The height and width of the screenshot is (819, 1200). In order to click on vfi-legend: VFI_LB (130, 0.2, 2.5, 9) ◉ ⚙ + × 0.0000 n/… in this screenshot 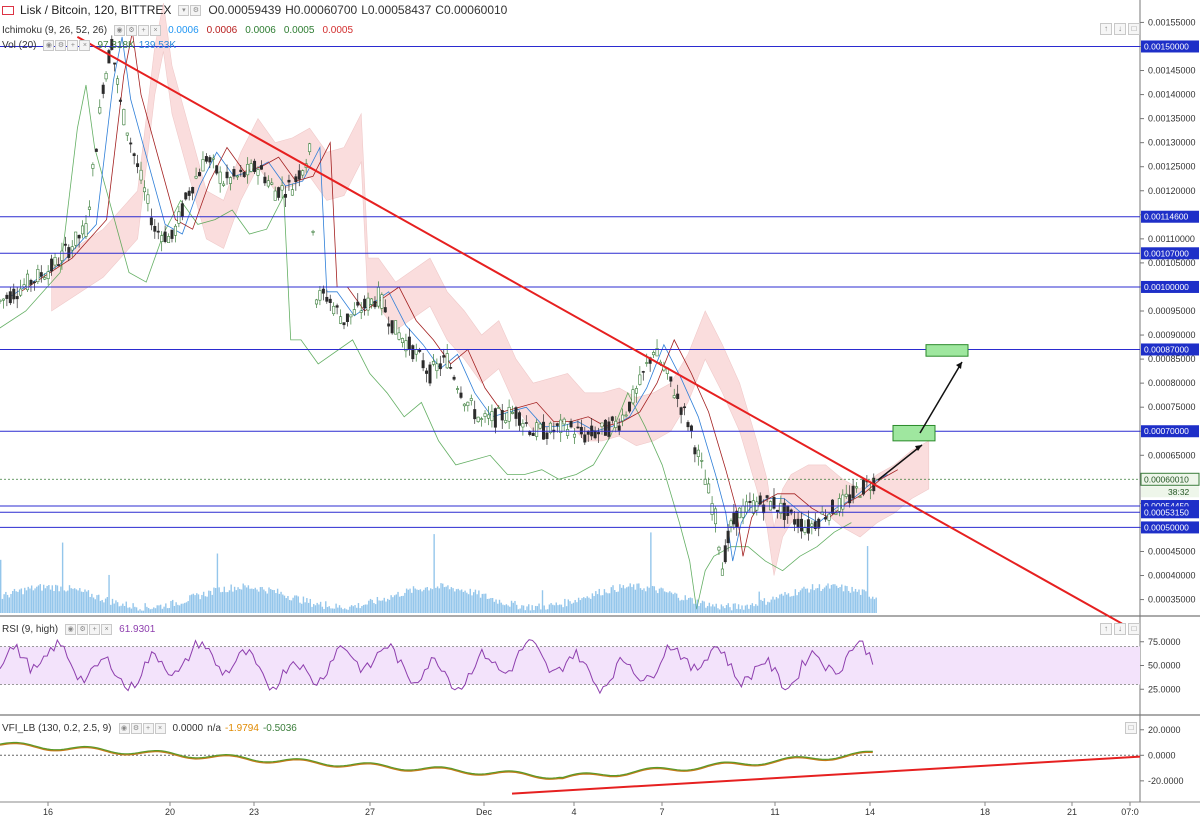, I will do `click(149, 728)`.